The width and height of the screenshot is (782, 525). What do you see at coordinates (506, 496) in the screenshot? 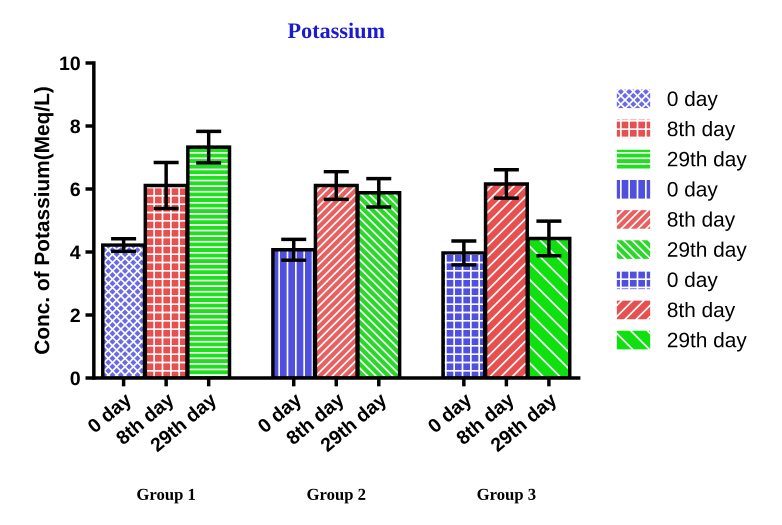
I see `text: Group 3` at bounding box center [506, 496].